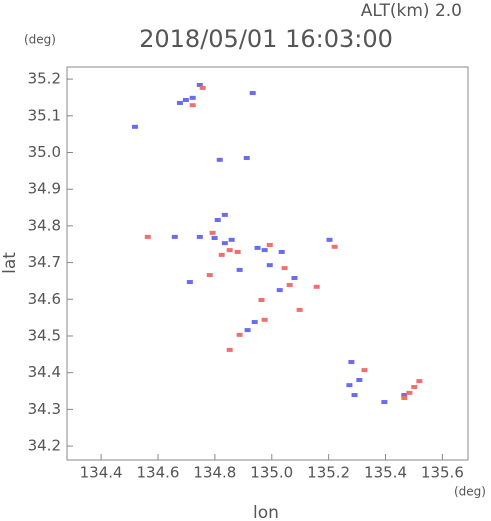  Describe the element at coordinates (158, 473) in the screenshot. I see `x-tick-label: 134.6` at that location.